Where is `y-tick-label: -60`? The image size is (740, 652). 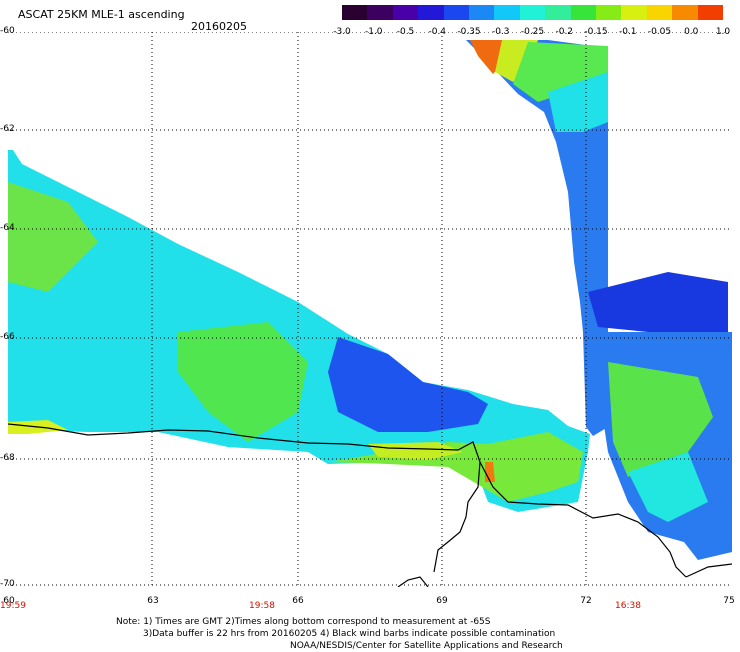
y-tick-label: -60 is located at coordinates (7, 31).